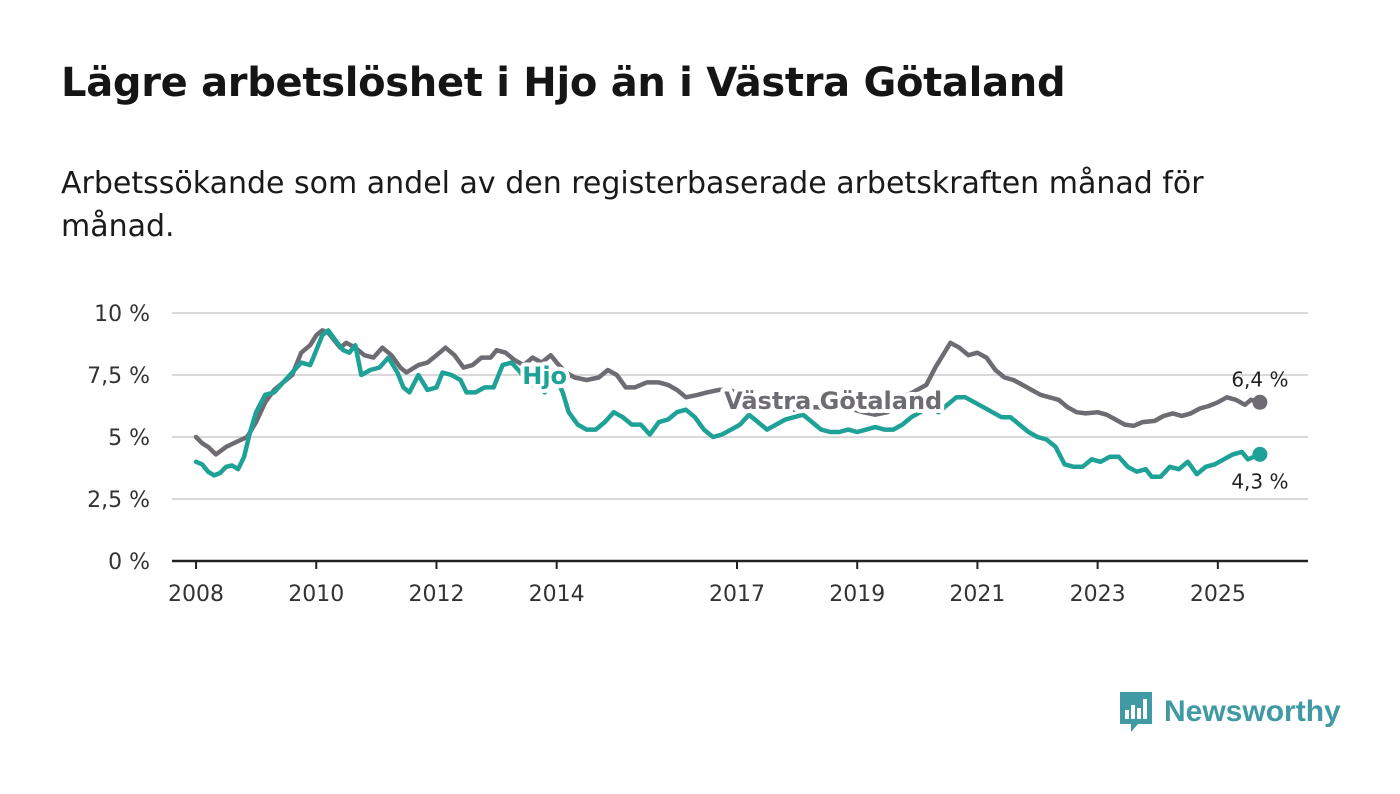 This screenshot has width=1400, height=794. I want to click on series-line-vastra-gotaland, so click(728, 392).